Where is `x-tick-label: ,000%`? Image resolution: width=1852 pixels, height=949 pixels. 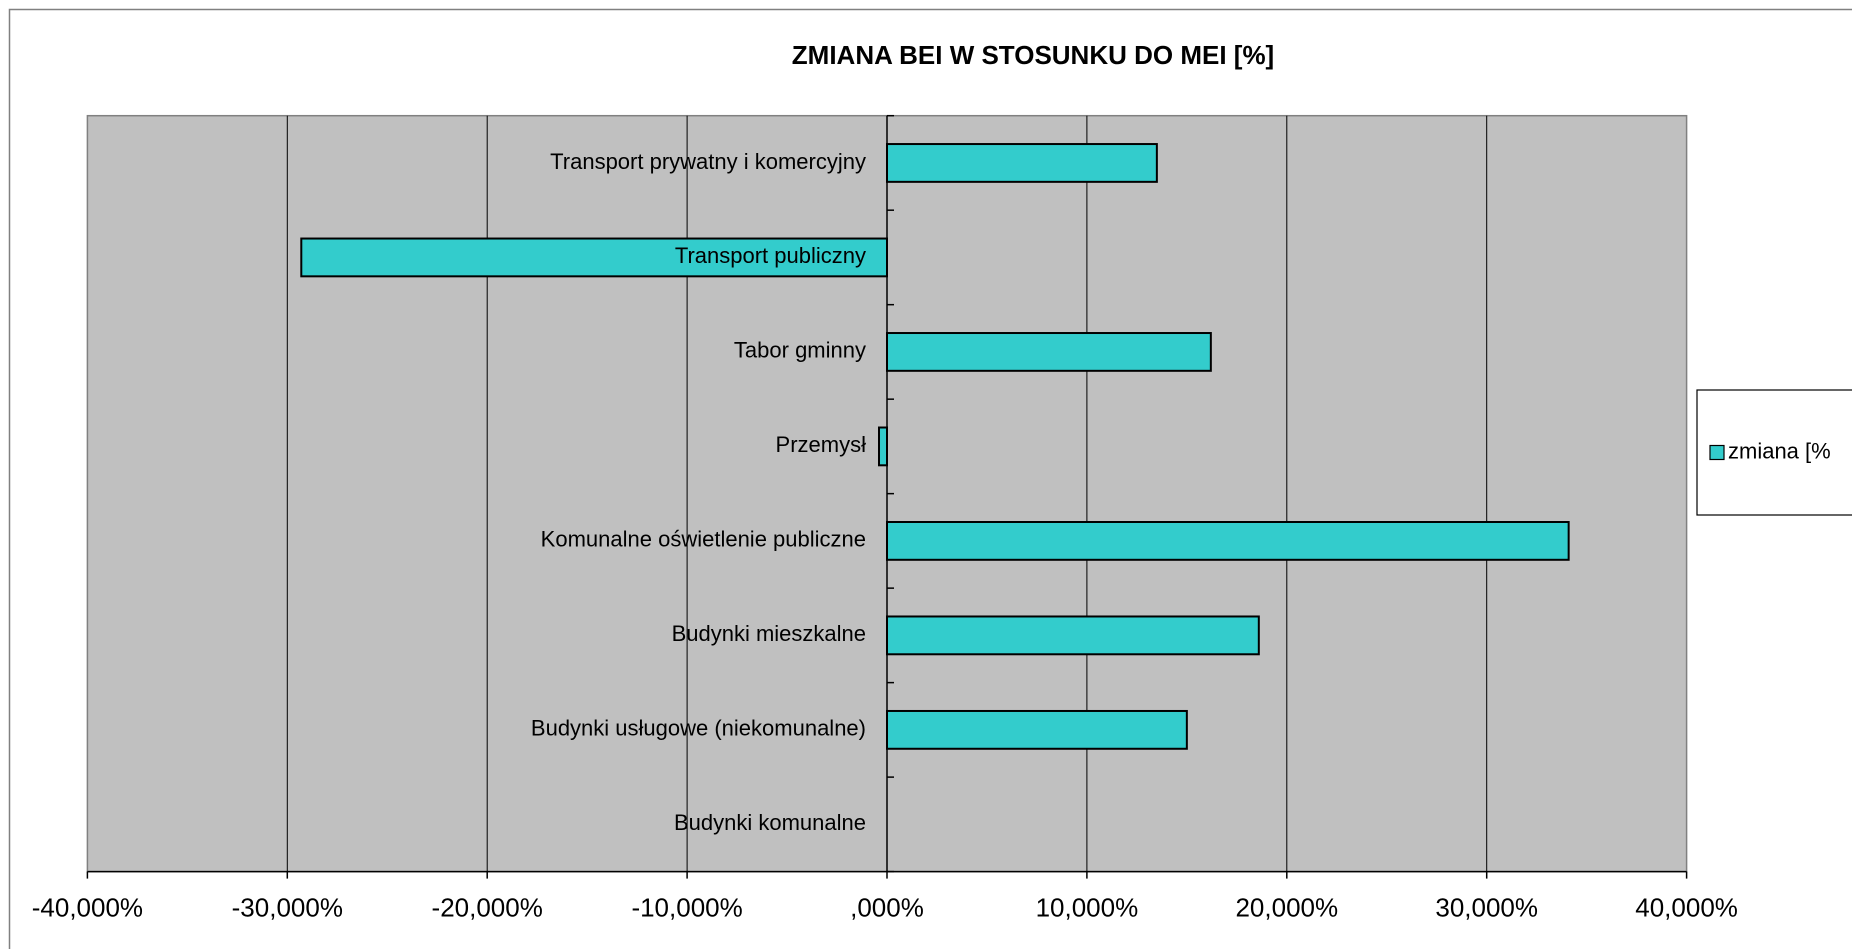
x-tick-label: ,000% is located at coordinates (887, 907).